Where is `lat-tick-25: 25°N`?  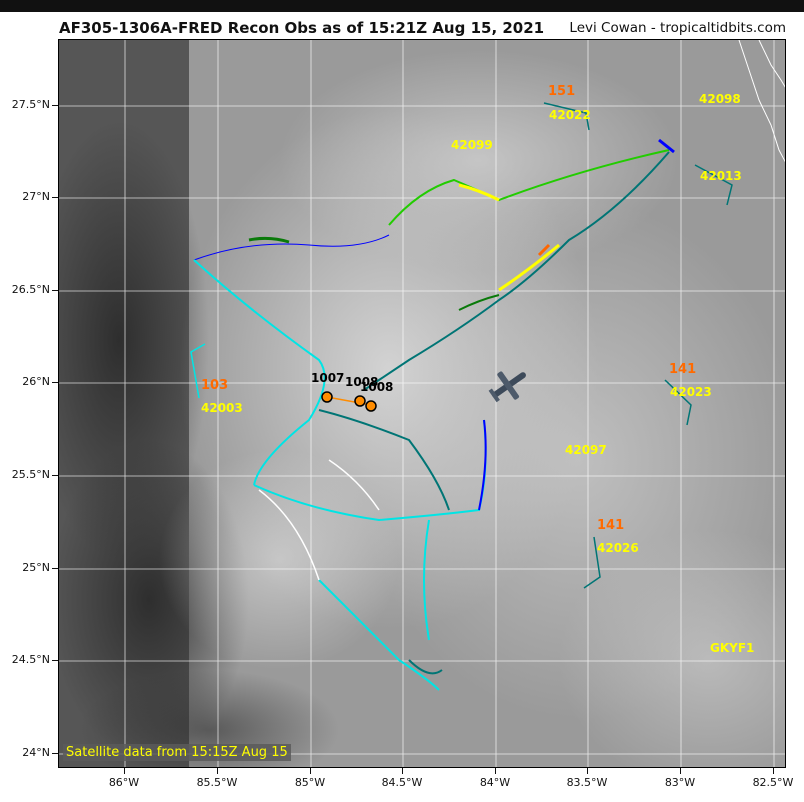 lat-tick-25: 25°N is located at coordinates (36, 567).